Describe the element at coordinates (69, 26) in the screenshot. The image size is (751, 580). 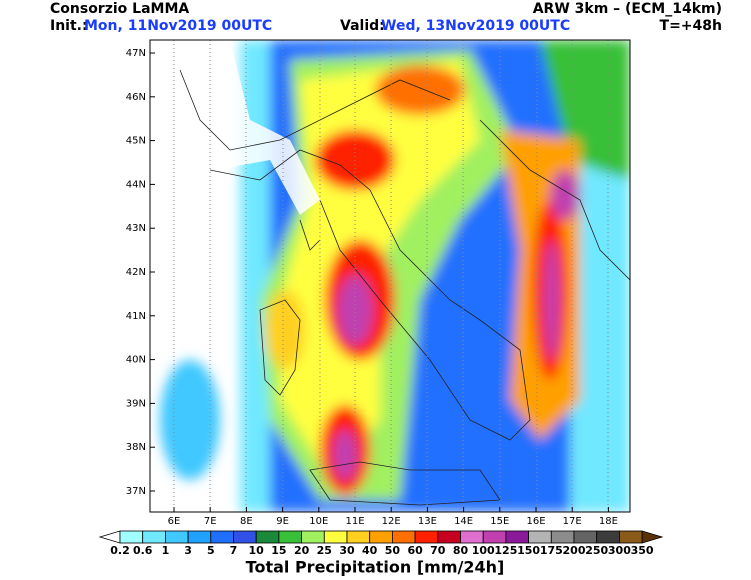
I see `init-label: Init.:` at that location.